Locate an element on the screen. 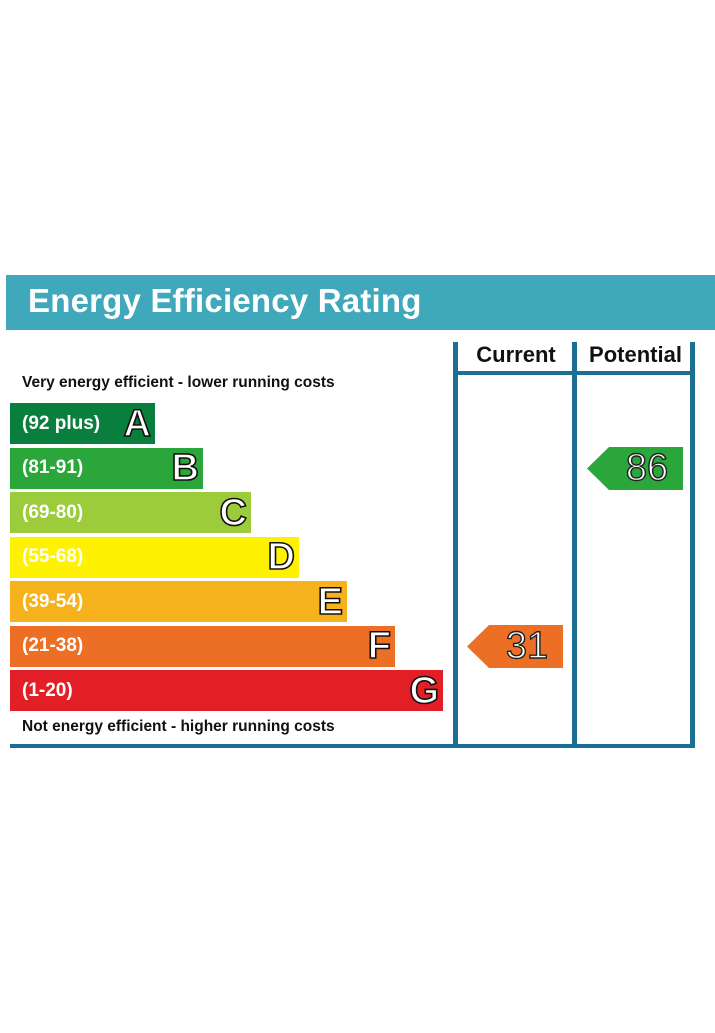 The width and height of the screenshot is (715, 1033). band-letter: F is located at coordinates (379, 646).